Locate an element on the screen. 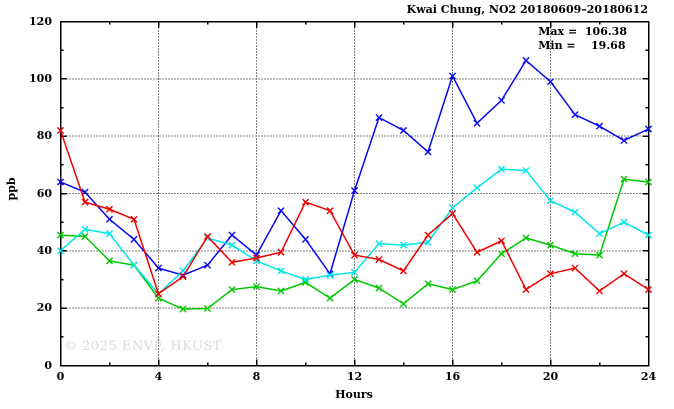  max-value: 106.38 is located at coordinates (605, 31).